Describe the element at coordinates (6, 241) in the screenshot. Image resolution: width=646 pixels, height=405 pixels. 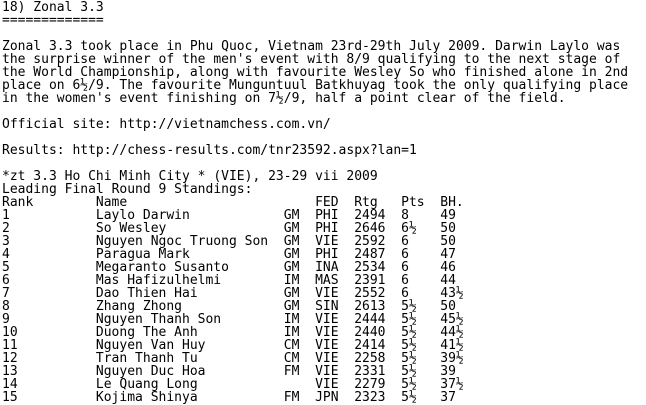
I see `table-cell: 3` at that location.